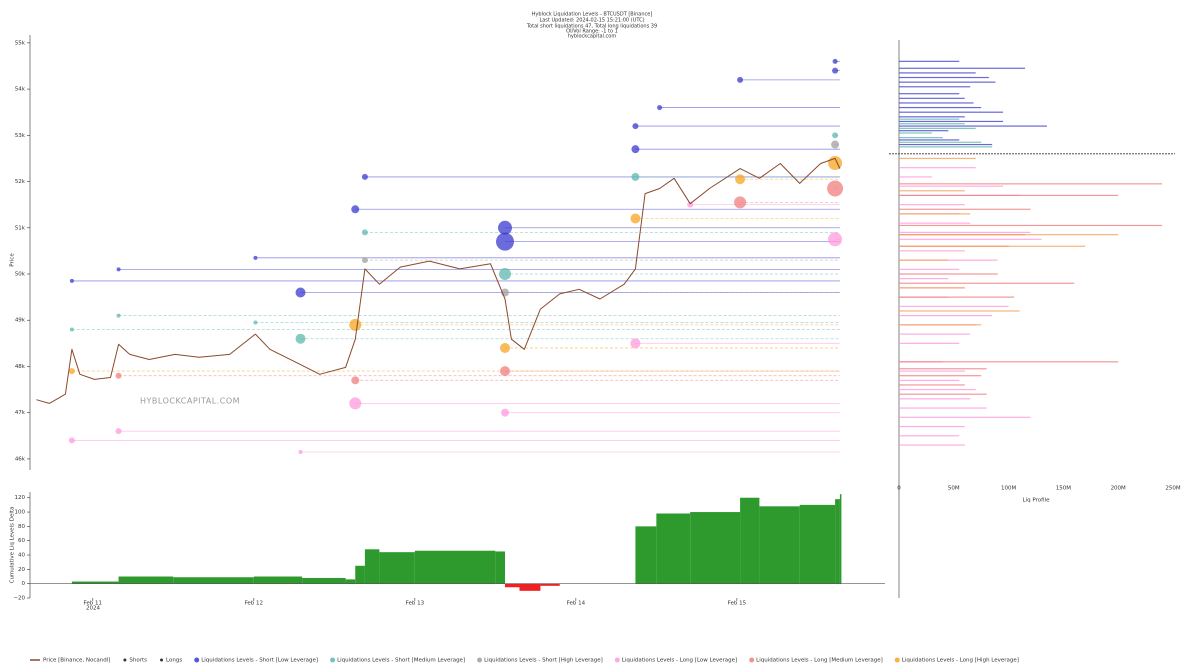  I want to click on x-tick-label: 50M, so click(954, 489).